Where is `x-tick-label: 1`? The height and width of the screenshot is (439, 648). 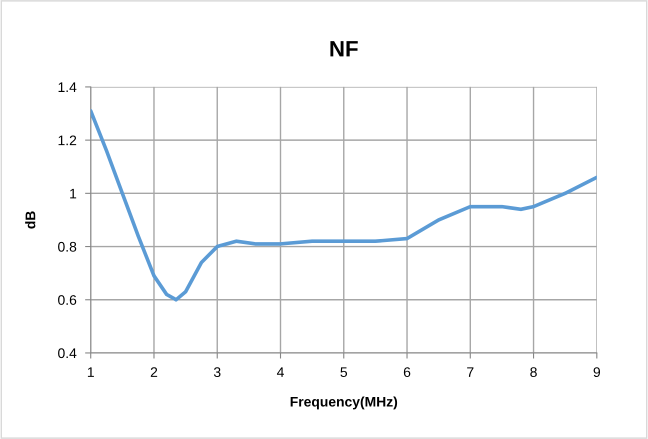 x-tick-label: 1 is located at coordinates (91, 372).